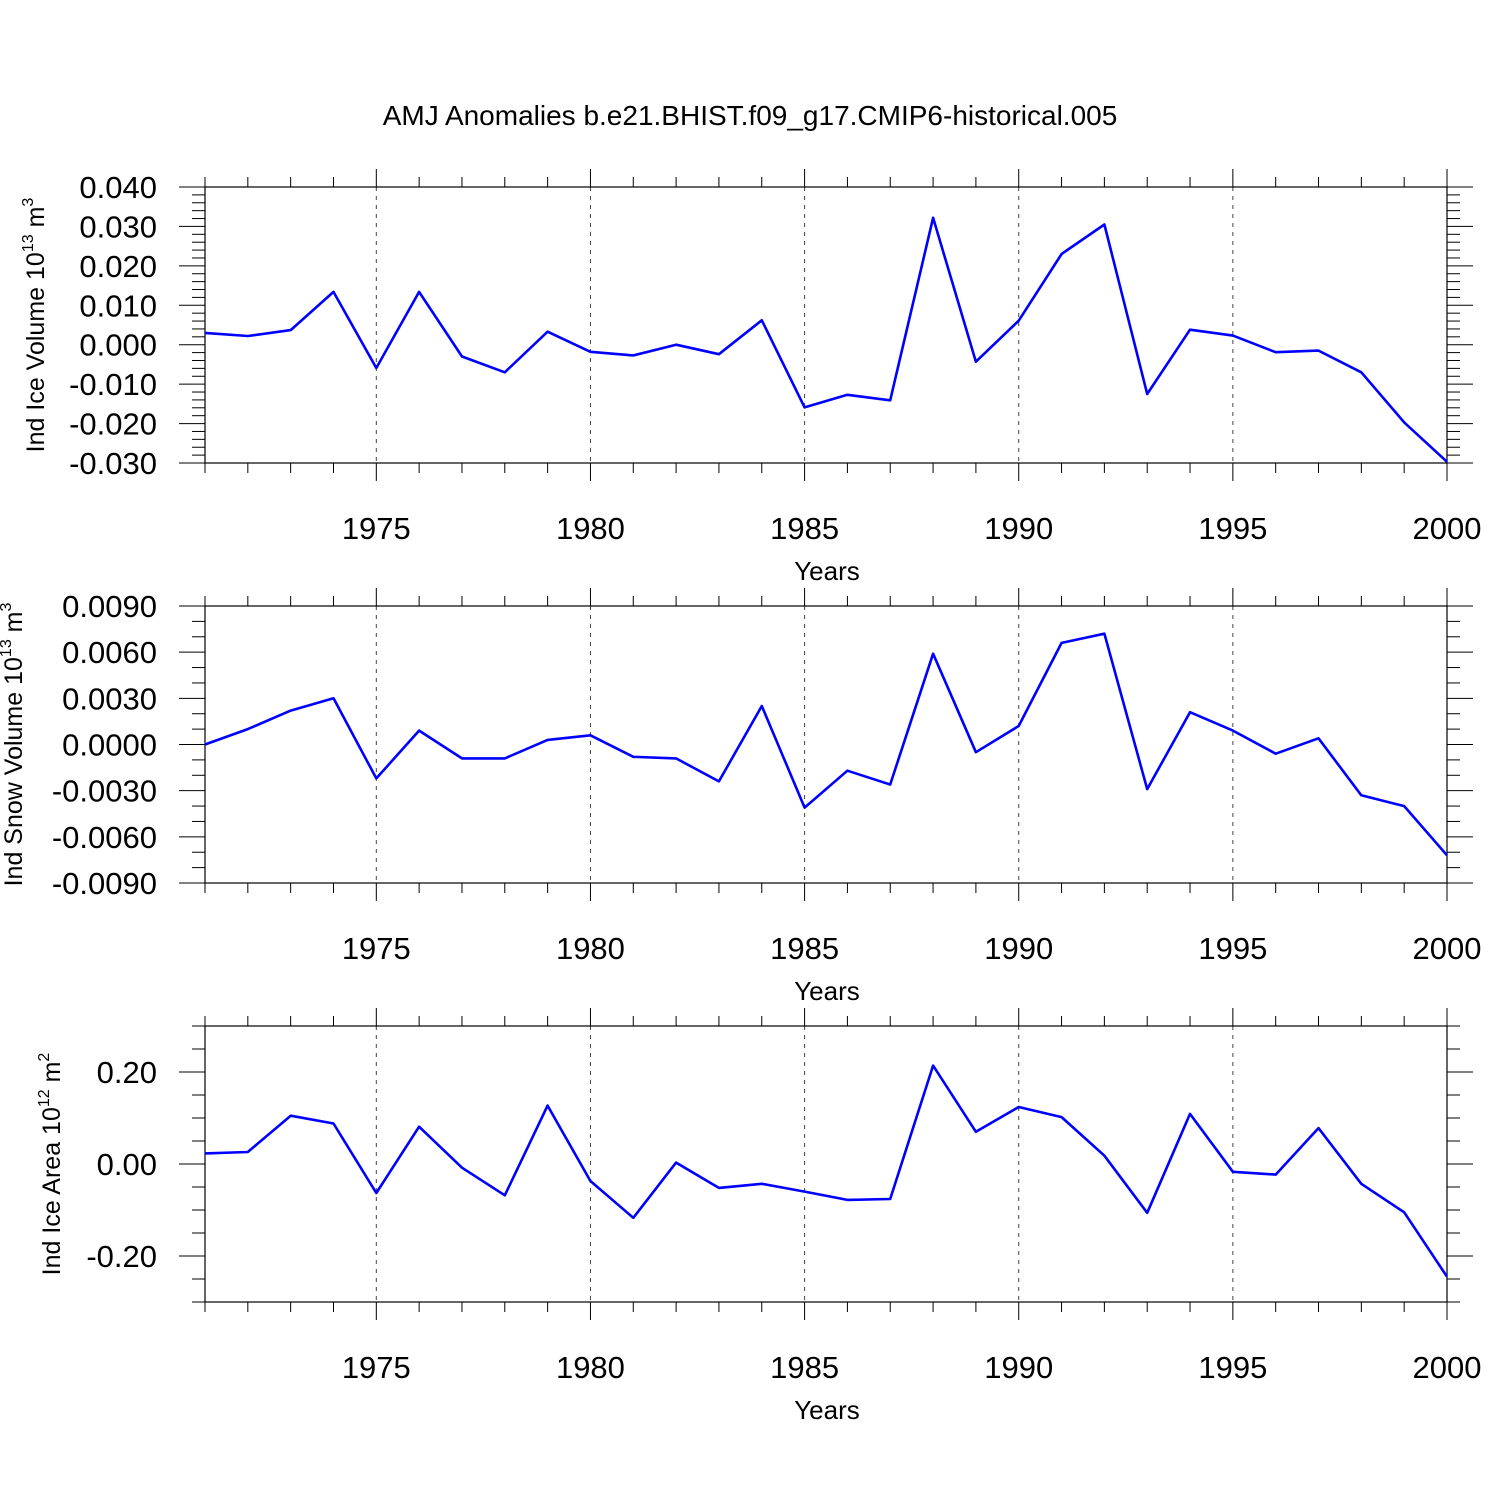 This screenshot has height=1500, width=1500. I want to click on y-tick-label: -0.0090, so click(104, 883).